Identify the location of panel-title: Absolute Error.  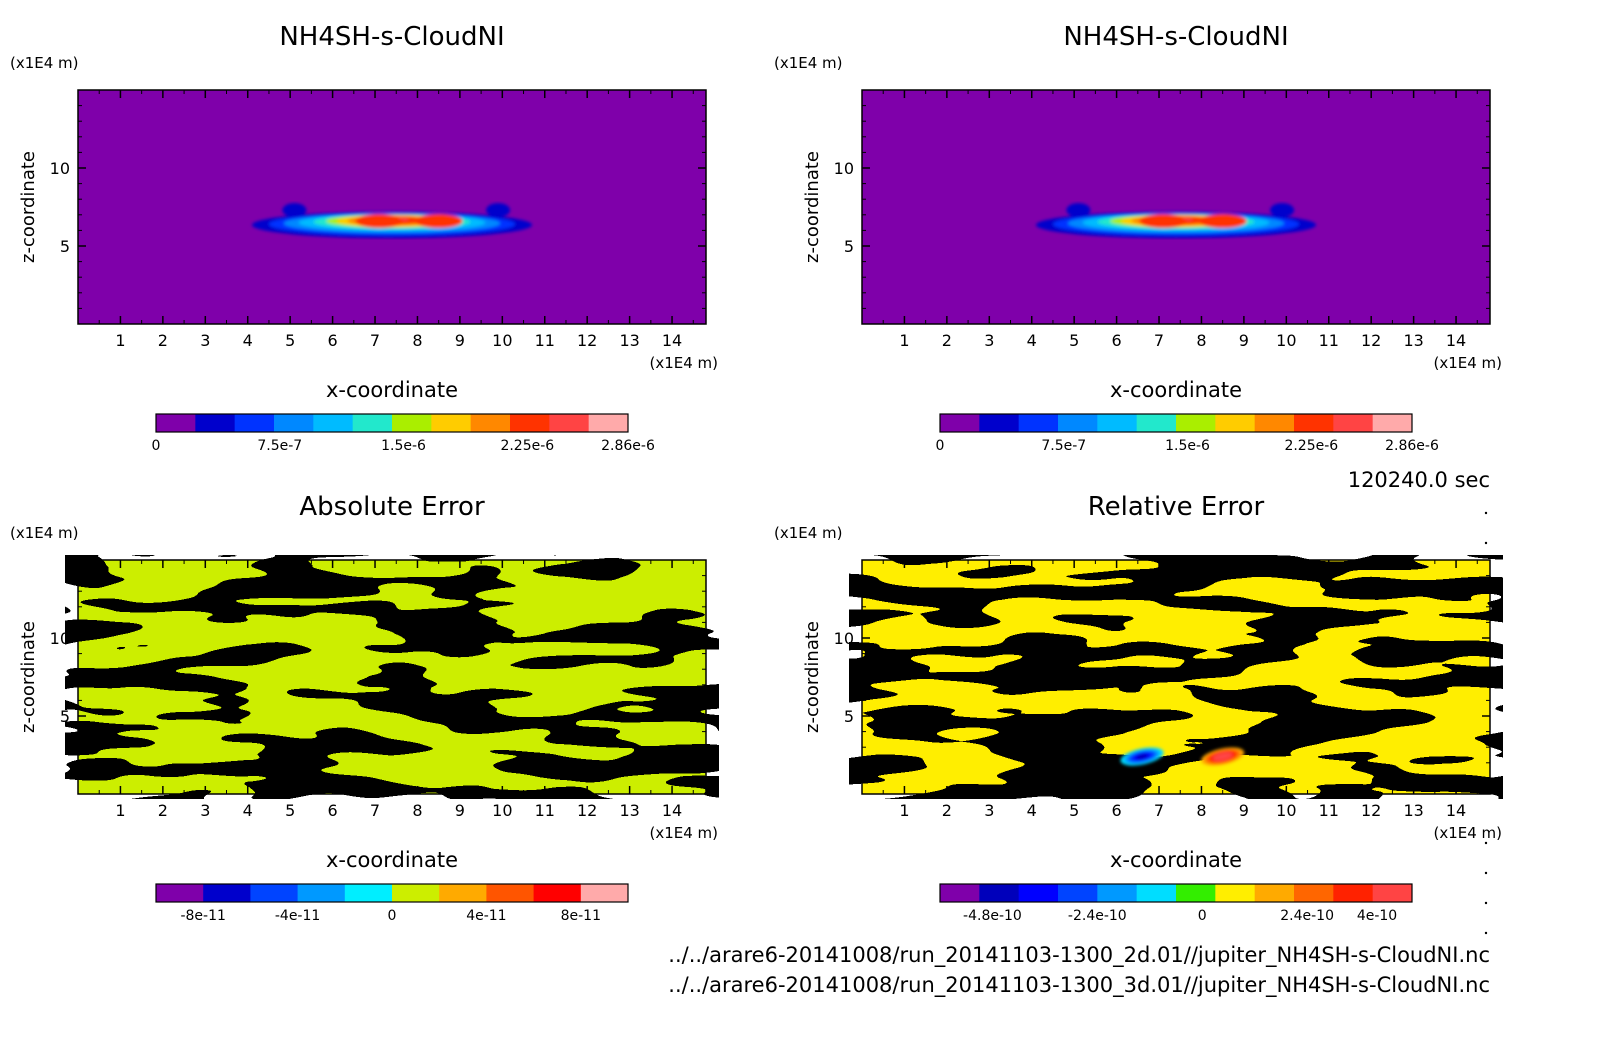
(392, 507).